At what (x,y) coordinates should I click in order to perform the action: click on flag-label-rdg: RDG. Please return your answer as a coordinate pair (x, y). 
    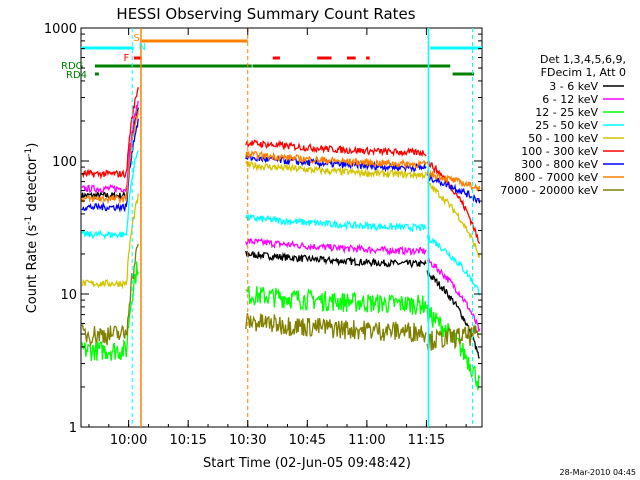
    Looking at the image, I should click on (72, 66).